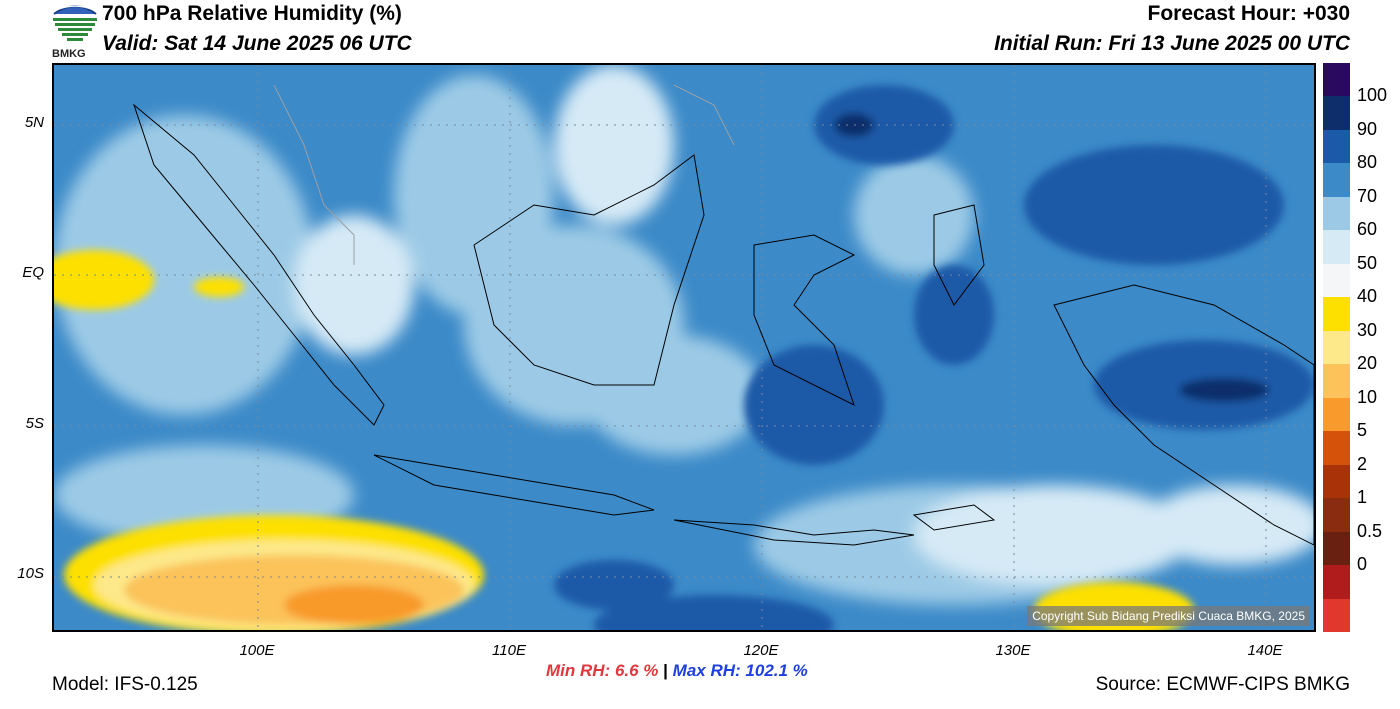  What do you see at coordinates (1367, 329) in the screenshot?
I see `colorbar-tick-label: 30` at bounding box center [1367, 329].